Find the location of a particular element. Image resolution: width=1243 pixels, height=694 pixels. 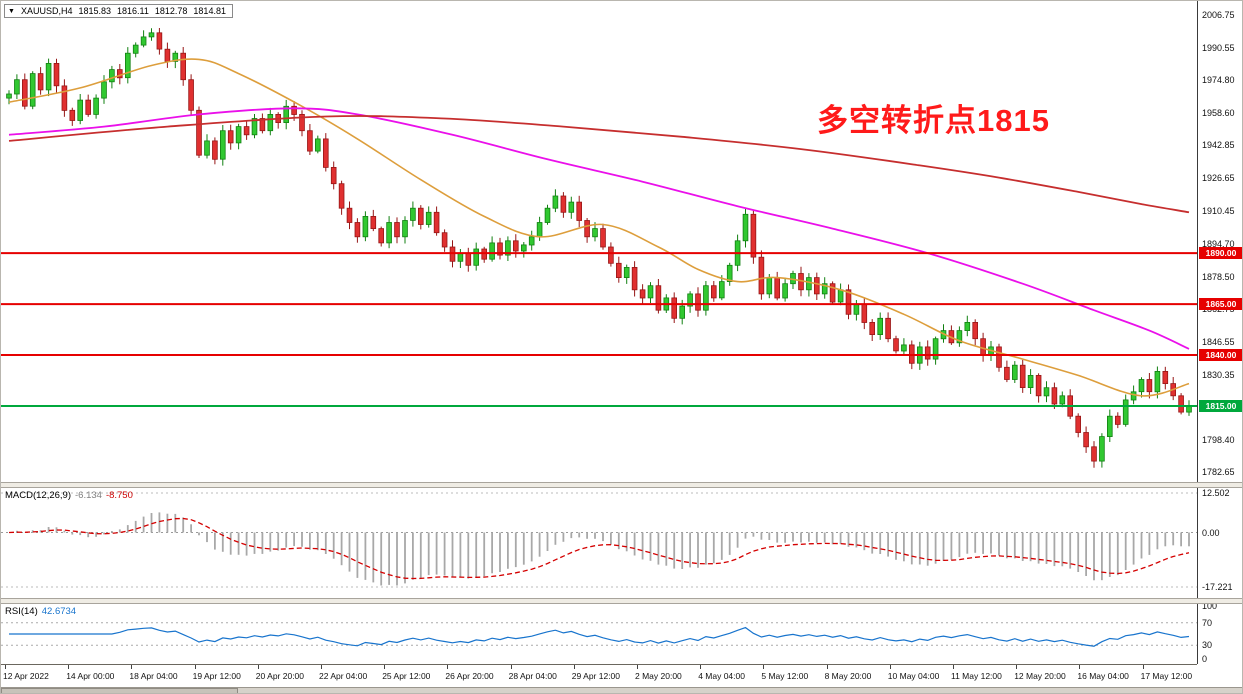

panel-resize-separator-rsi is located at coordinates (621, 601).